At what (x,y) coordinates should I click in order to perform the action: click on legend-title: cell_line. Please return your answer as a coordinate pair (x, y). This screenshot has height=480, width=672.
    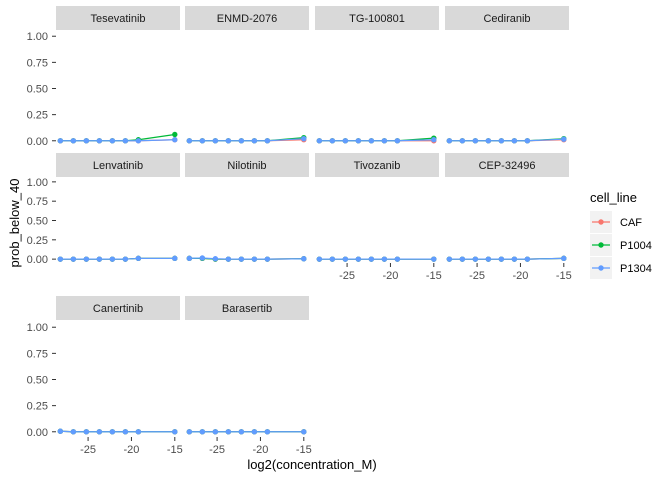
    Looking at the image, I should click on (613, 197).